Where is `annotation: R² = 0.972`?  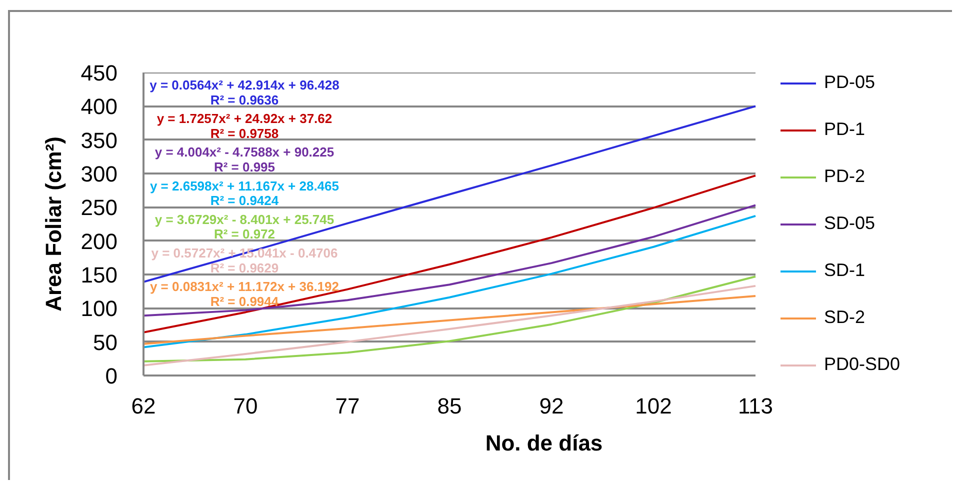 annotation: R² = 0.972 is located at coordinates (245, 234).